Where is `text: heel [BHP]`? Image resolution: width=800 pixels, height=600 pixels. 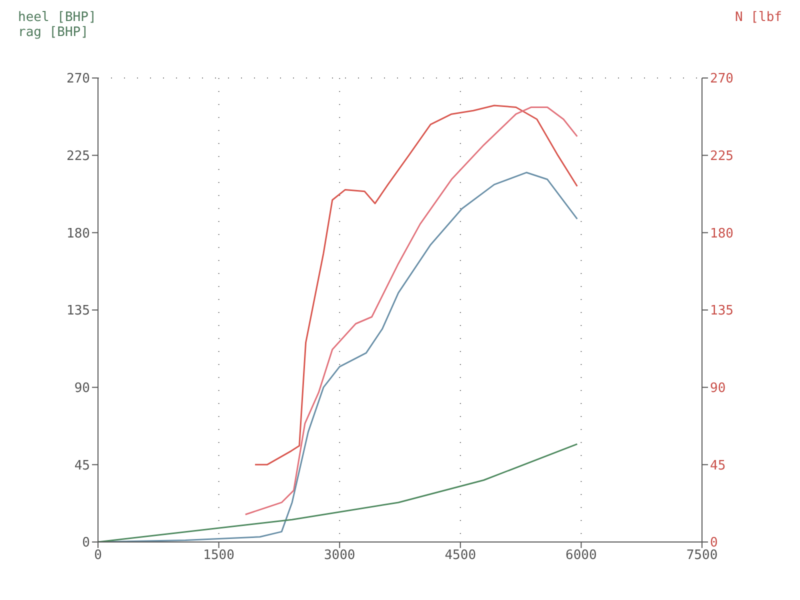
text: heel [BHP] is located at coordinates (57, 17).